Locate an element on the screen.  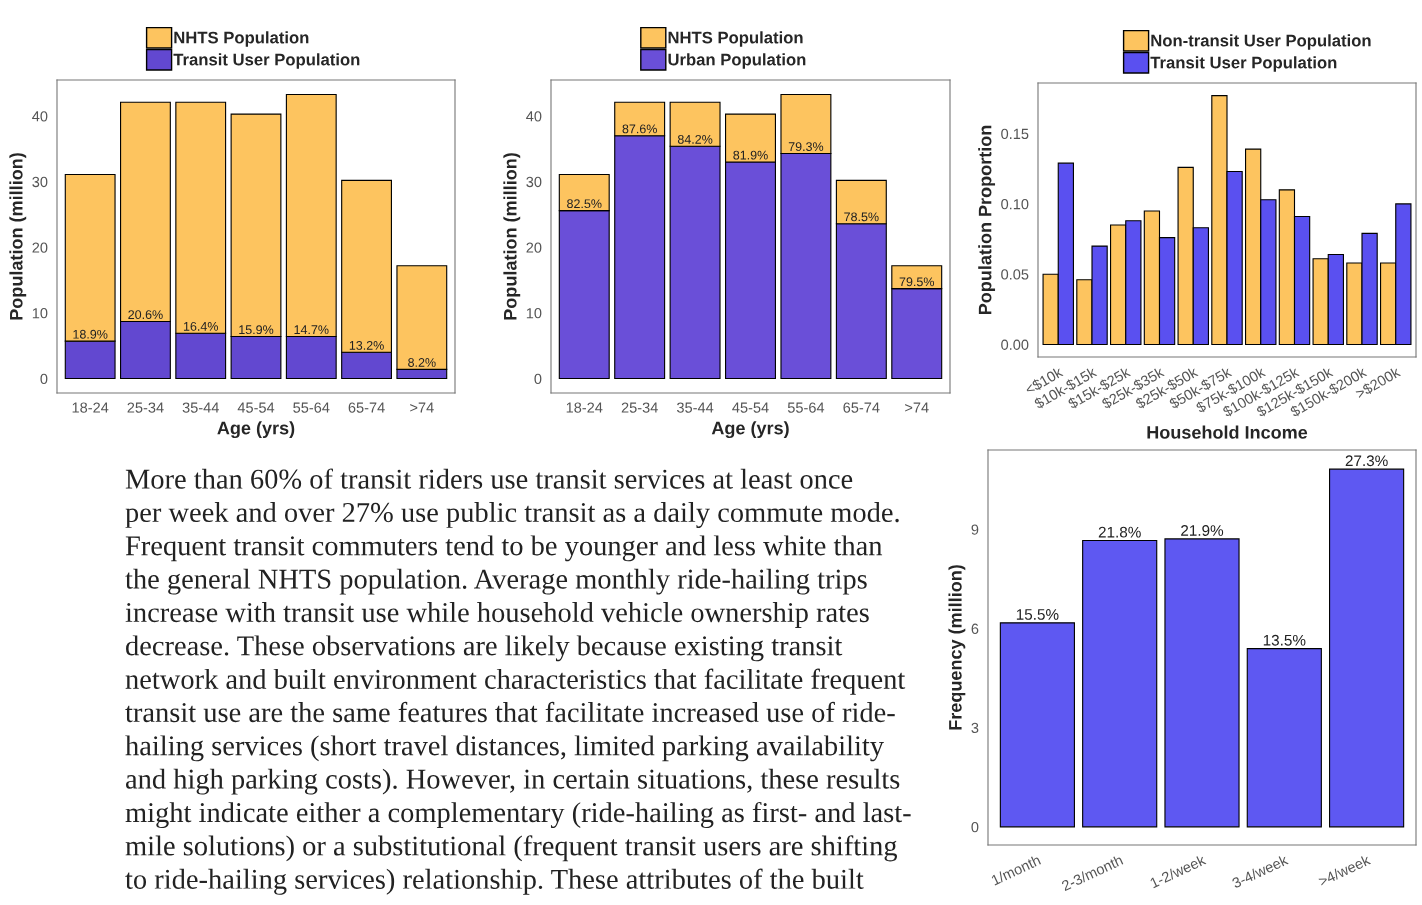
annotation: 21.9% is located at coordinates (1202, 530).